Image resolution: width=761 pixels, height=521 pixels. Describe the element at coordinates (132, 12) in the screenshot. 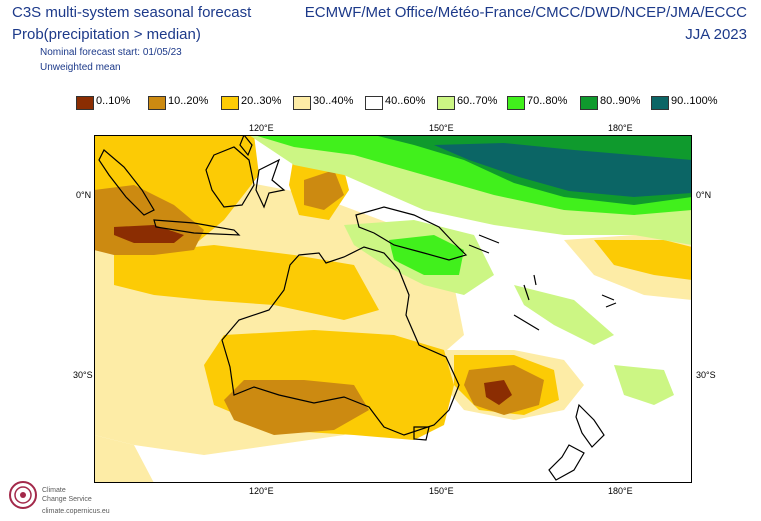

I see `chart-title: C3S multi-system seasonal forecast` at that location.